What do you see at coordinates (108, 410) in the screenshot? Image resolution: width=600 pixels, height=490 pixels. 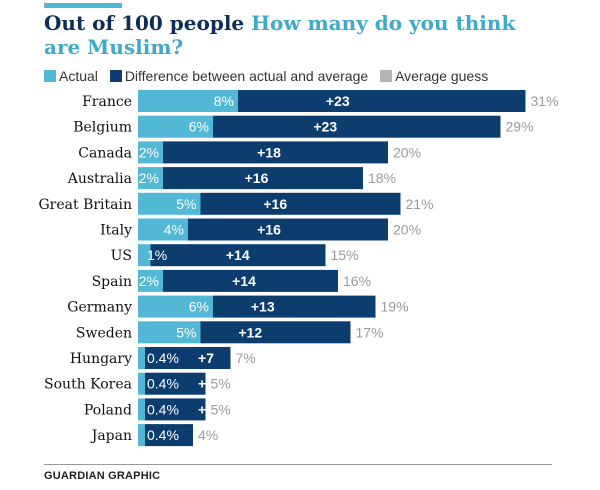 I see `category-label-poland: Poland` at bounding box center [108, 410].